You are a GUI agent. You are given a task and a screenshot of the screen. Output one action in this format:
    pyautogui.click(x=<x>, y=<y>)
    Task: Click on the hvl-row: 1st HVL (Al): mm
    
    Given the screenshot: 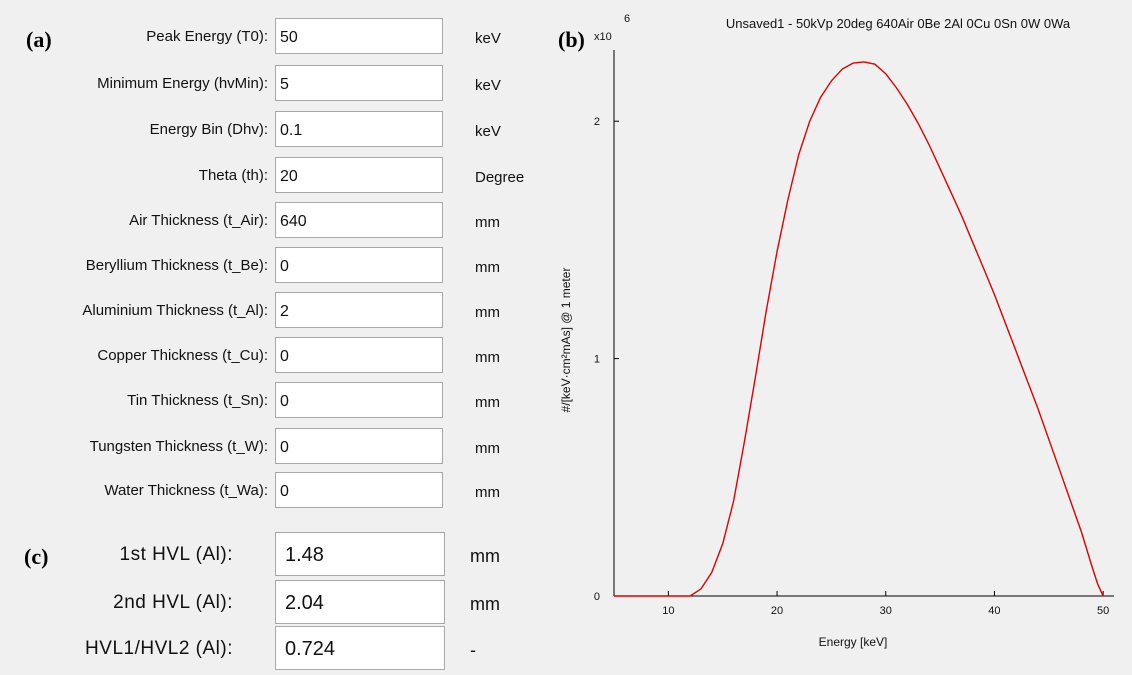 What is the action you would take?
    pyautogui.click(x=274, y=555)
    